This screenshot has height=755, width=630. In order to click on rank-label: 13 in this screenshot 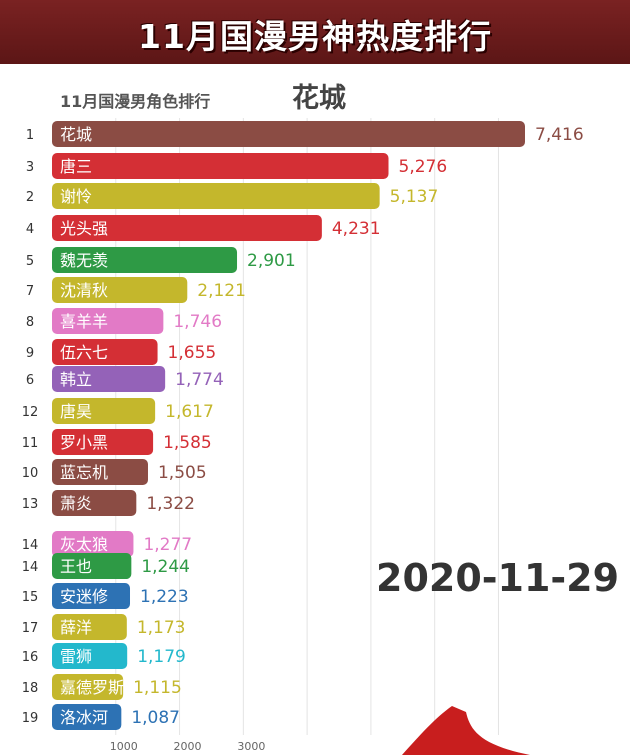, I will do `click(30, 504)`.